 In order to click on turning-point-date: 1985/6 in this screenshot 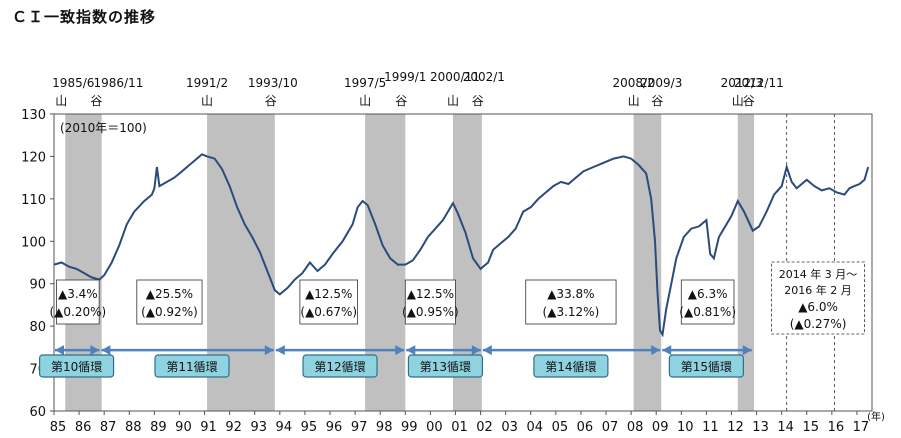, I will do `click(73, 83)`.